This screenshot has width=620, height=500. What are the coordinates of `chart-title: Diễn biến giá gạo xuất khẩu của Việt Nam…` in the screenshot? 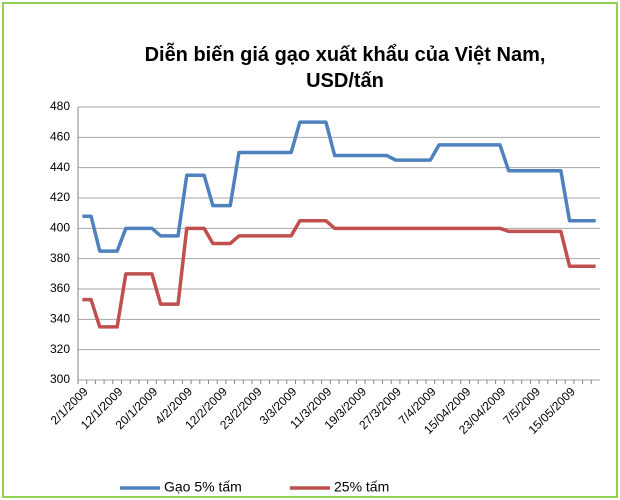 It's located at (345, 68).